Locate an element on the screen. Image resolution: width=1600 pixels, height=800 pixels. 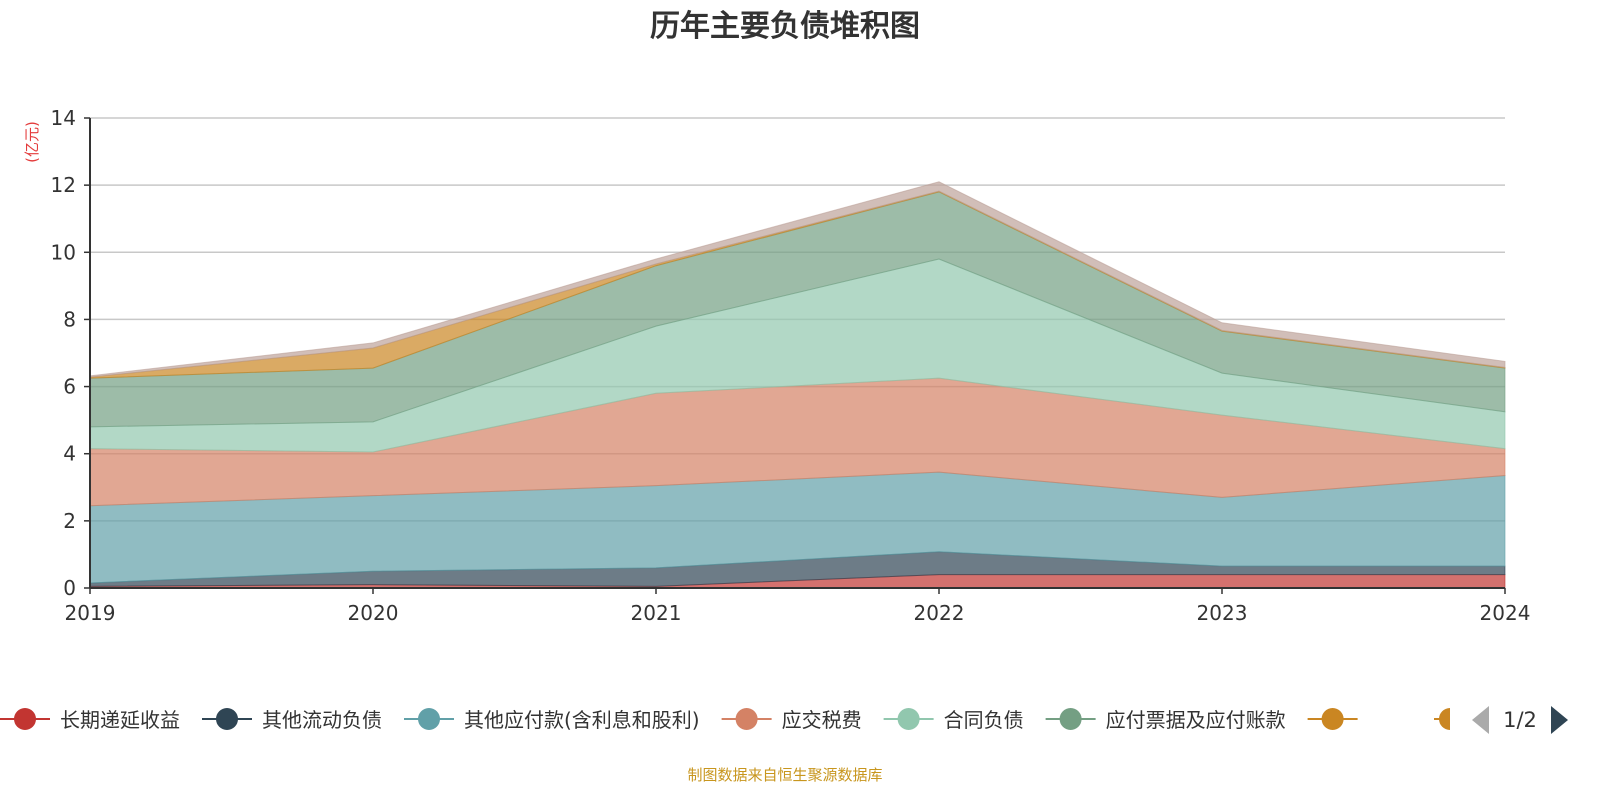
next-page-icon is located at coordinates (1559, 720).